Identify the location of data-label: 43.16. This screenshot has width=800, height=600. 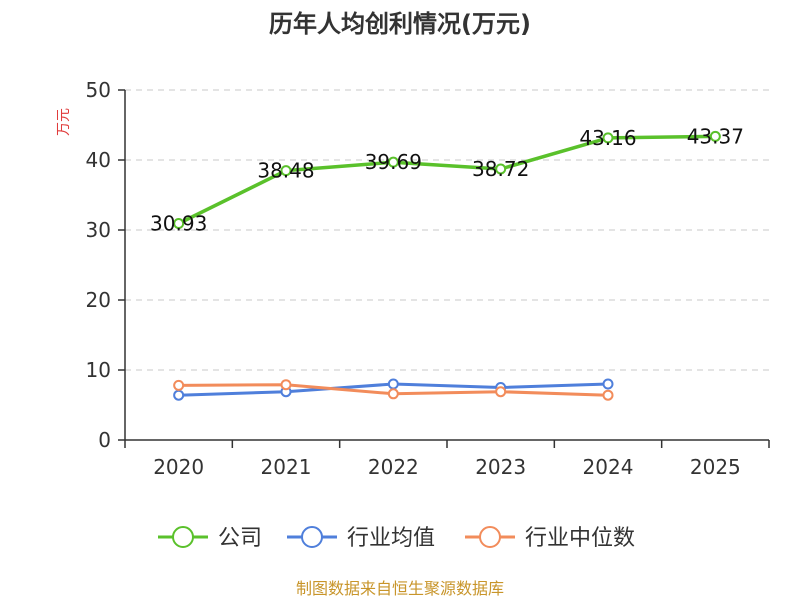
(607, 138).